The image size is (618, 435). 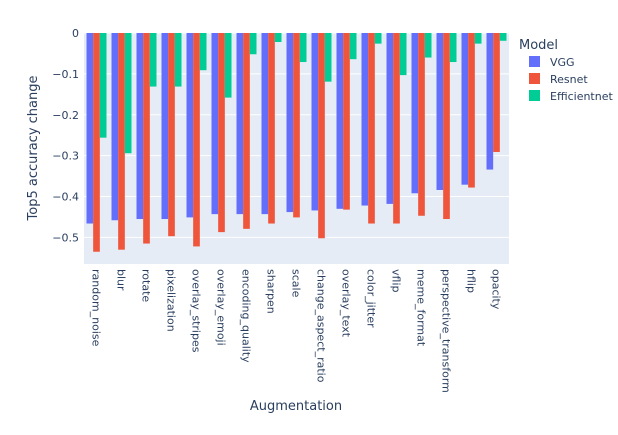 I want to click on y-tick-label: 0, so click(x=75, y=33).